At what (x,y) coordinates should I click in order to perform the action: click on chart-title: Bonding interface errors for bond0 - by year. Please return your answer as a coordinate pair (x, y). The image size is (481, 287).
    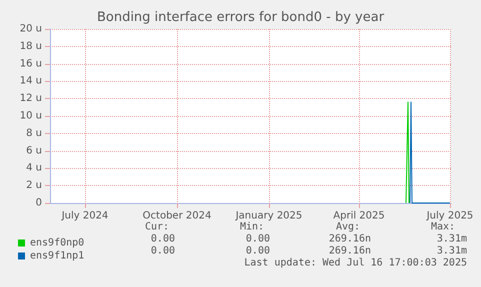
    Looking at the image, I should click on (240, 17).